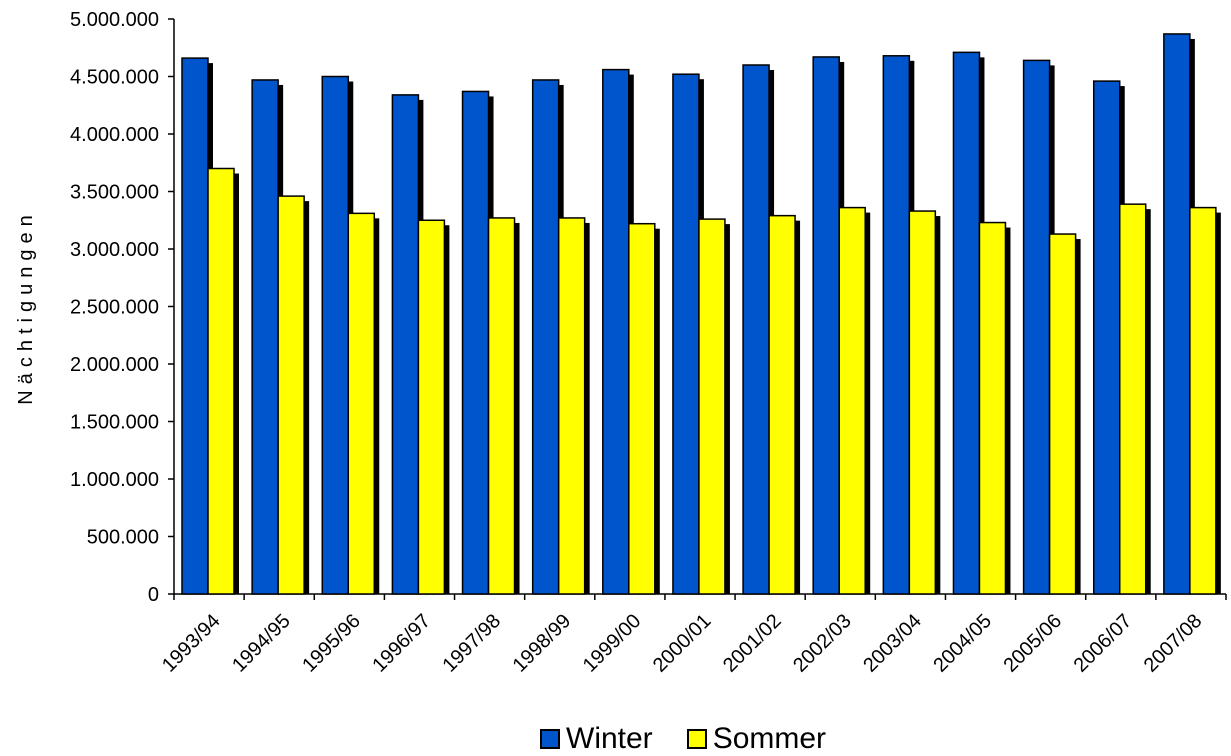  Describe the element at coordinates (696, 739) in the screenshot. I see `legend-swatch-sommer` at that location.